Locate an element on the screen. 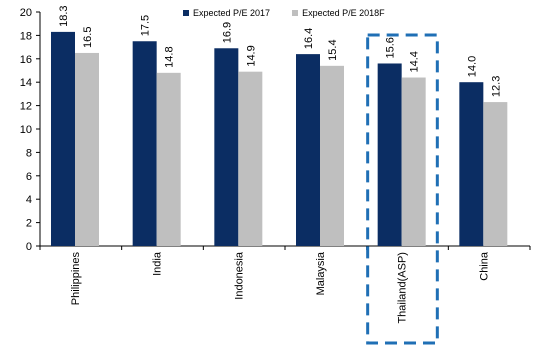  data-label: 15.6 is located at coordinates (391, 47).